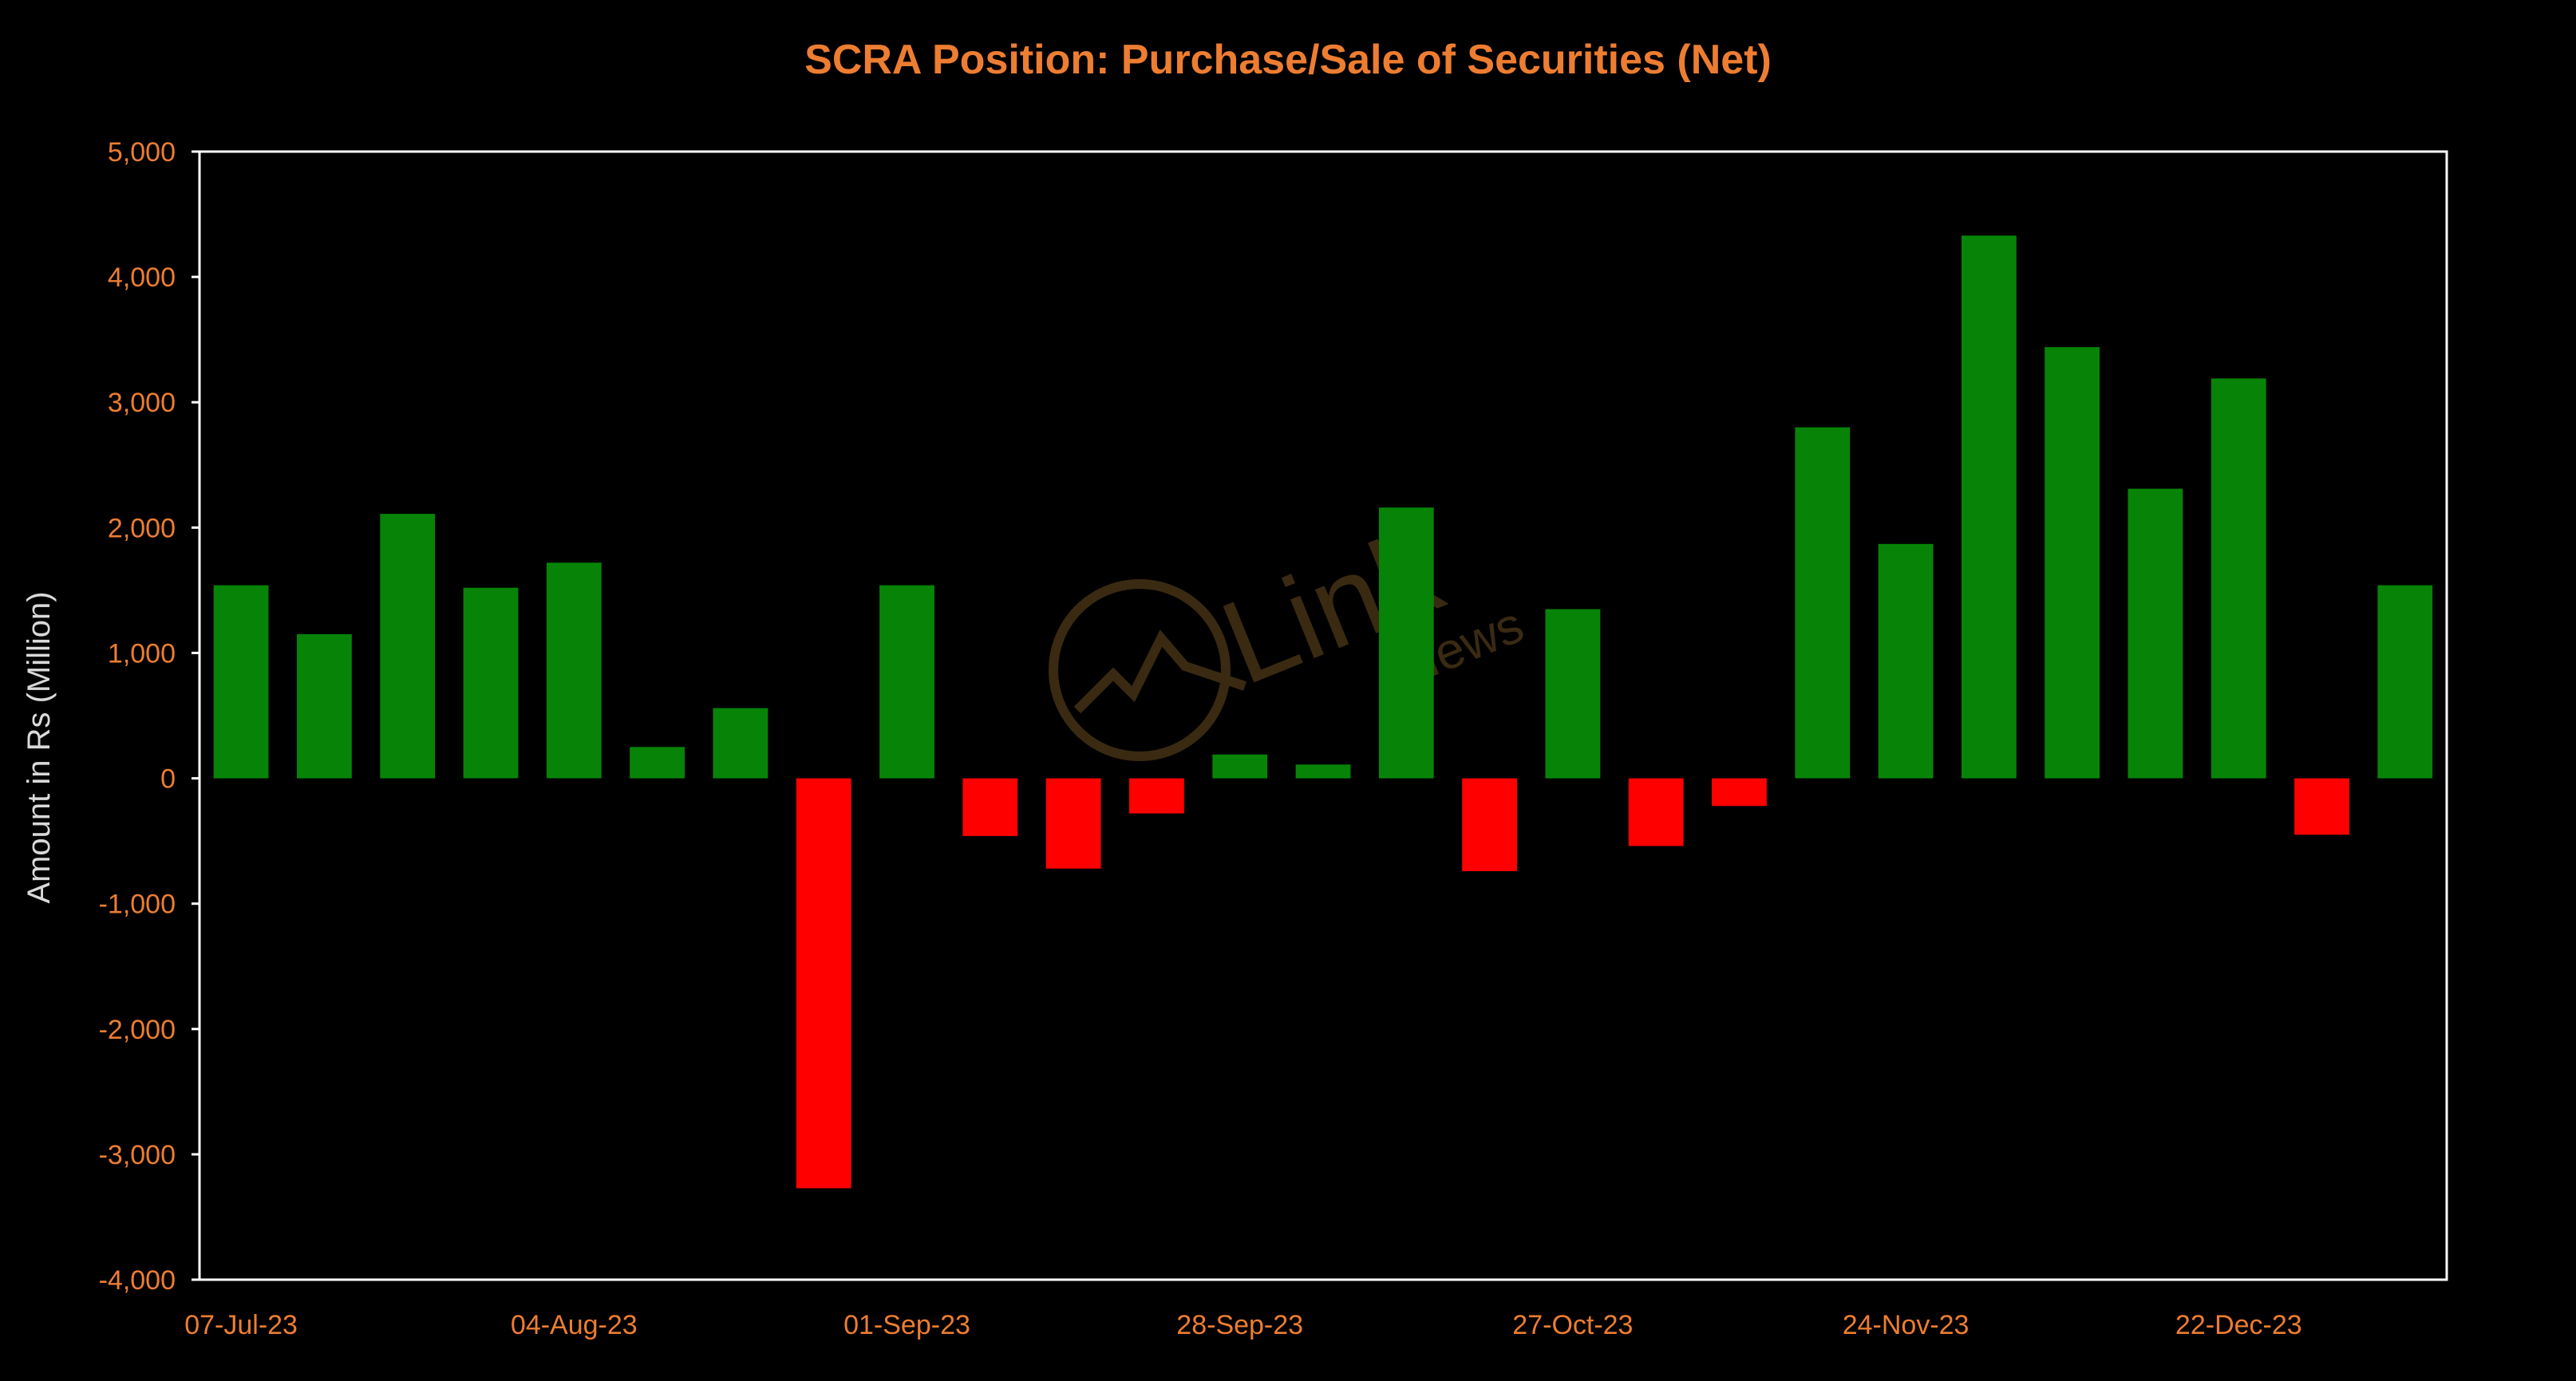 This screenshot has width=2576, height=1381. What do you see at coordinates (142, 528) in the screenshot?
I see `y-tick-label: 2,000` at bounding box center [142, 528].